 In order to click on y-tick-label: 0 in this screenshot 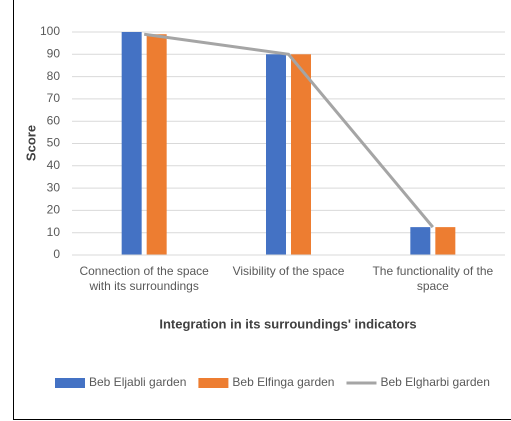, I will do `click(56, 254)`.